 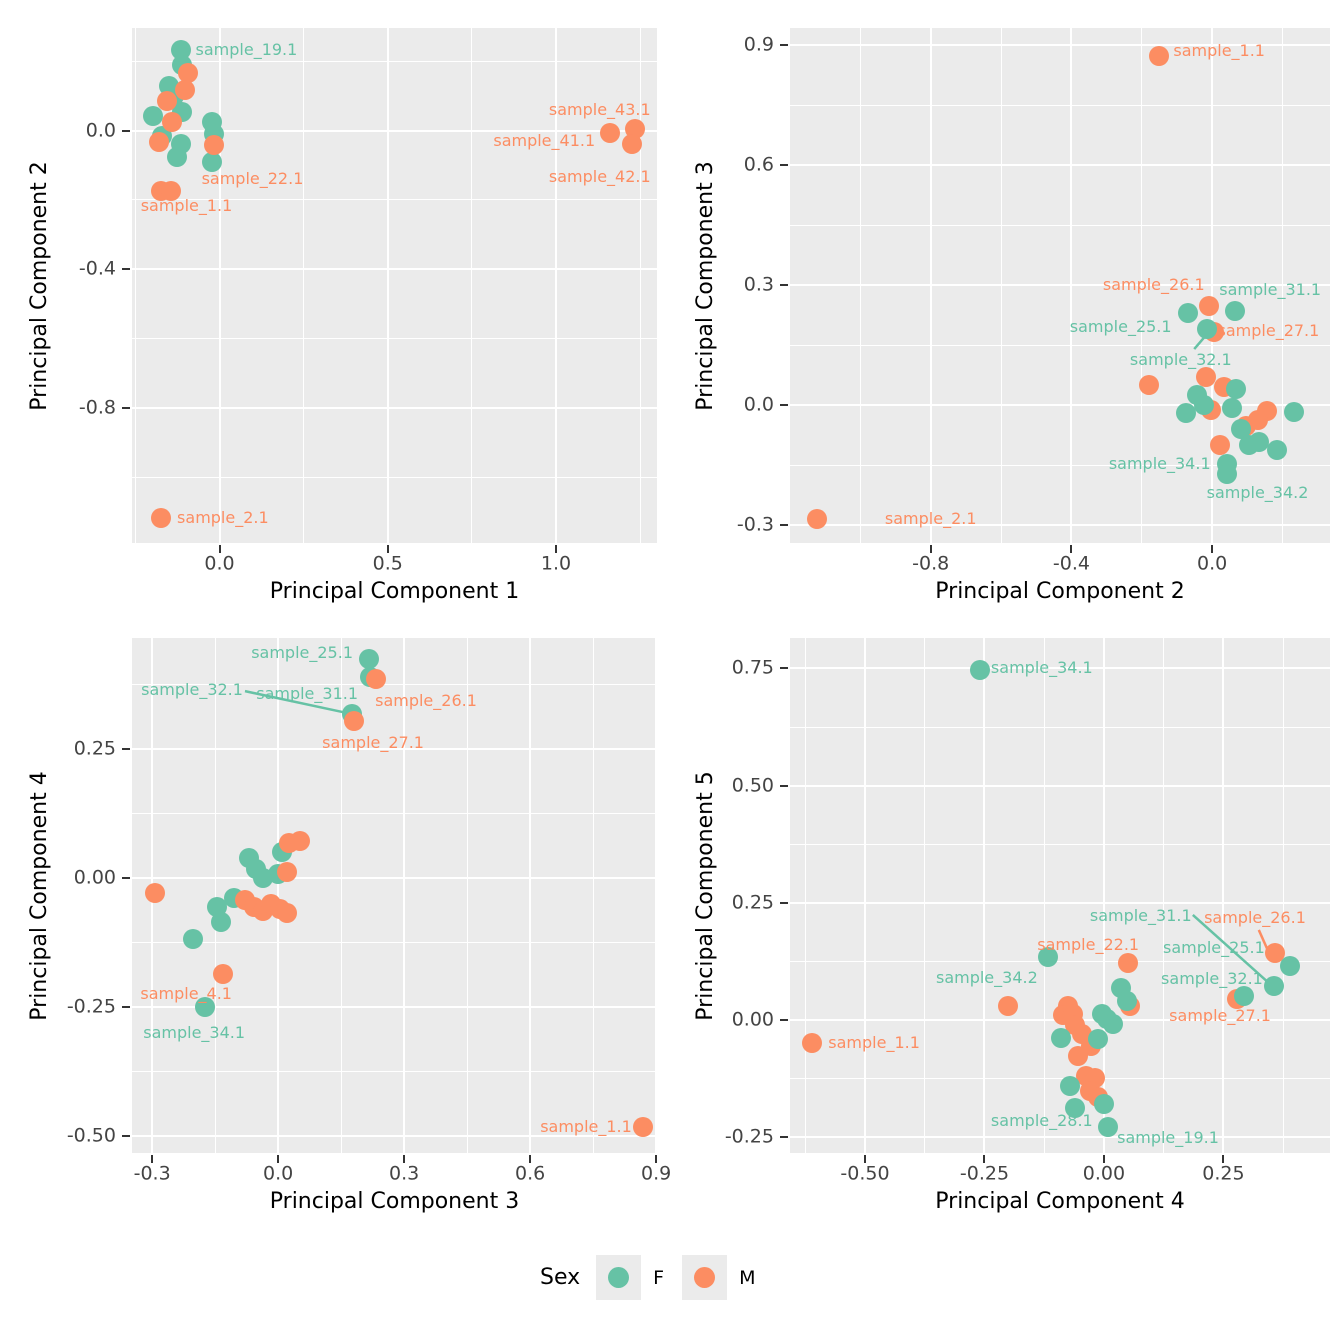 I want to click on y-tick-label: 0.75, so click(x=752, y=667).